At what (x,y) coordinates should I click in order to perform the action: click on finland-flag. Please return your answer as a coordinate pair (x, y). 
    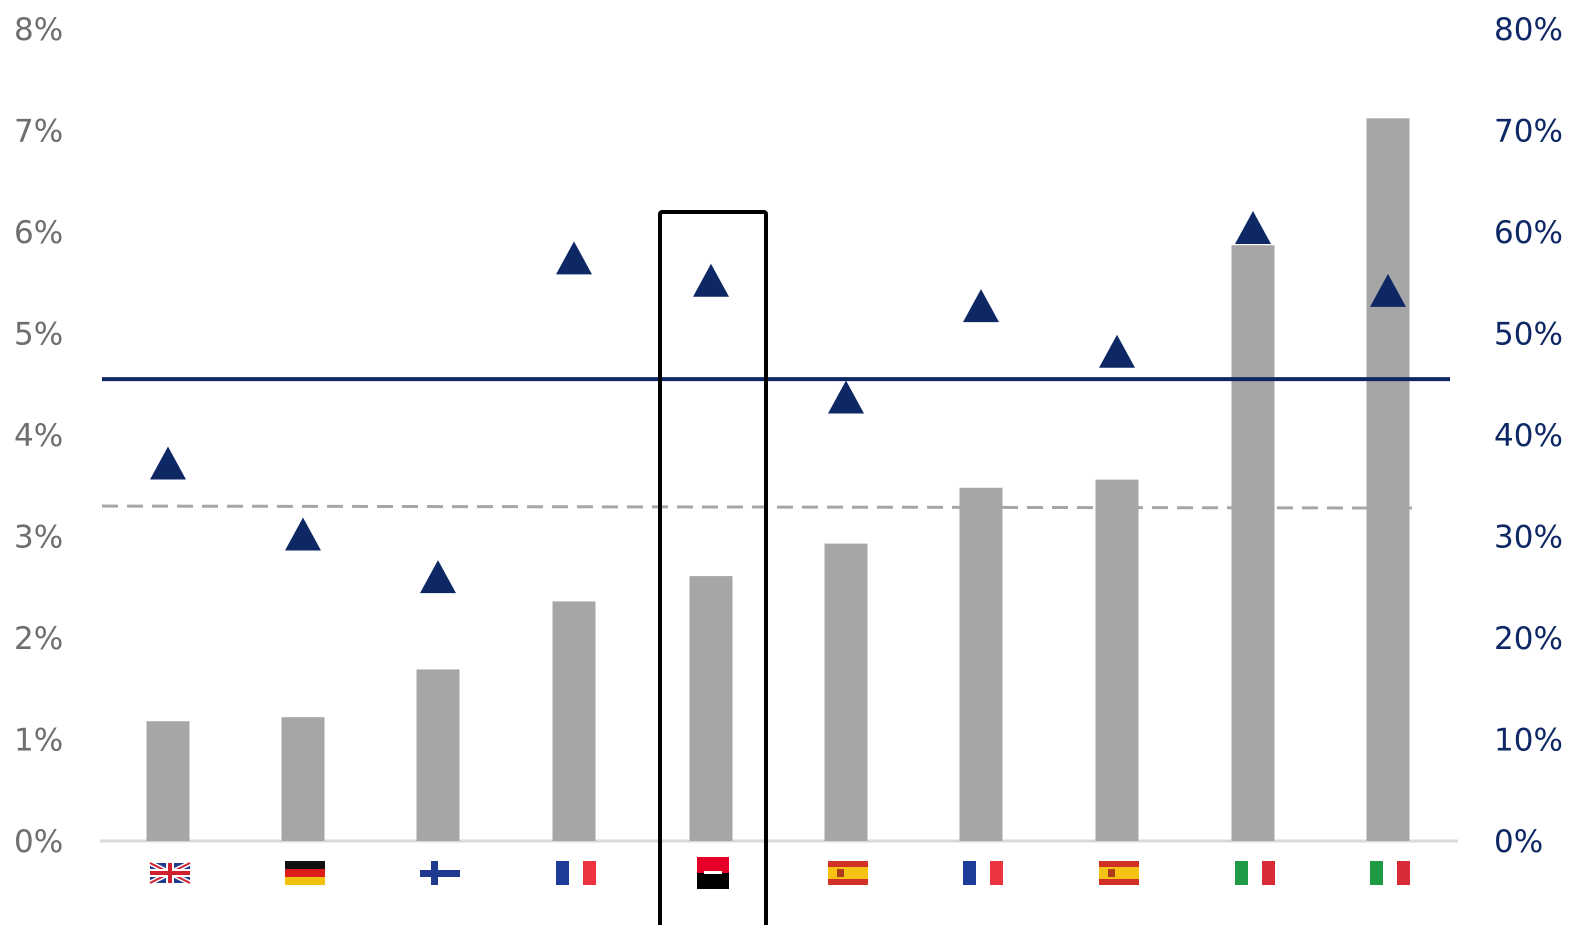
    Looking at the image, I should click on (440, 873).